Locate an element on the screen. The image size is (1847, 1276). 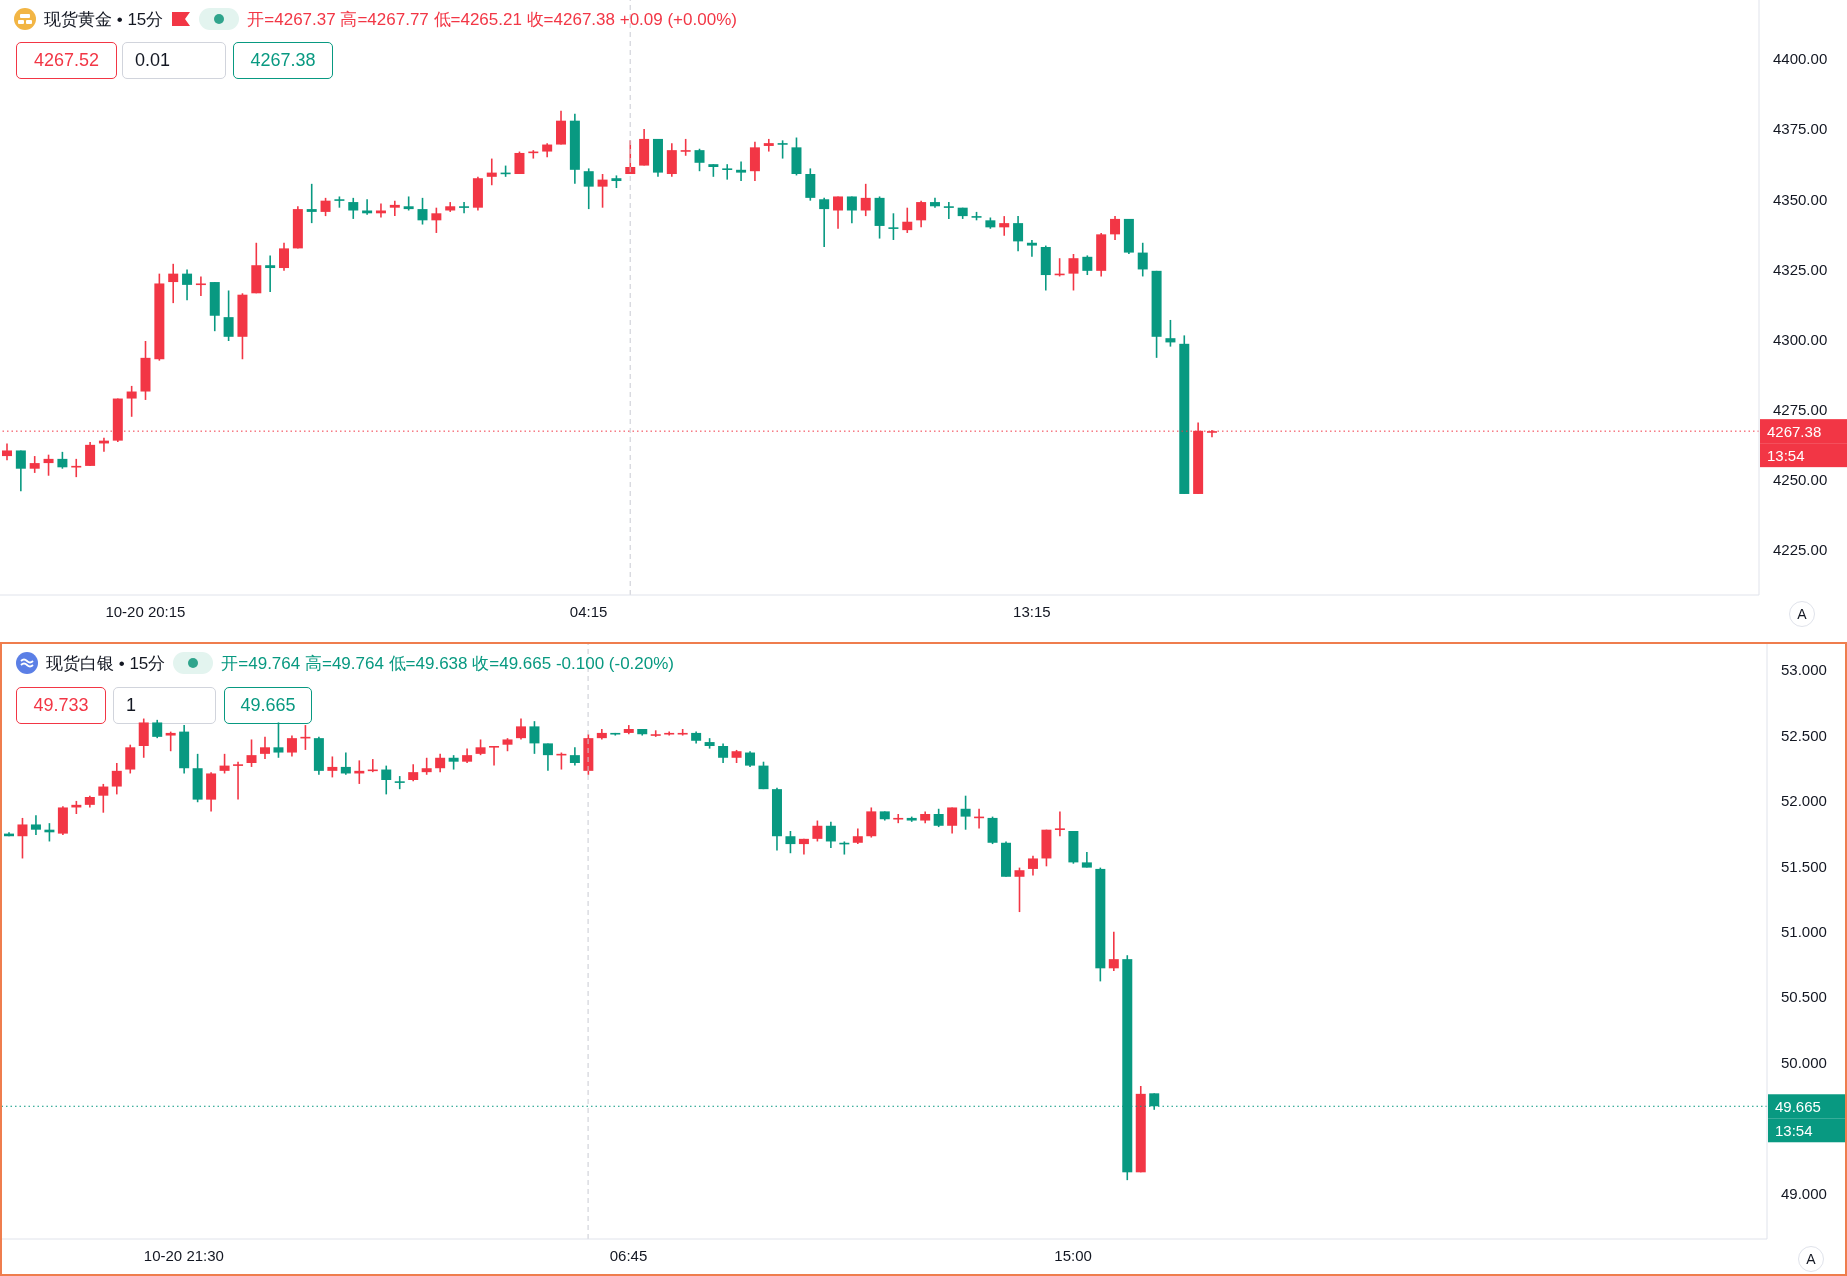
input-field: 1 is located at coordinates (164, 705).